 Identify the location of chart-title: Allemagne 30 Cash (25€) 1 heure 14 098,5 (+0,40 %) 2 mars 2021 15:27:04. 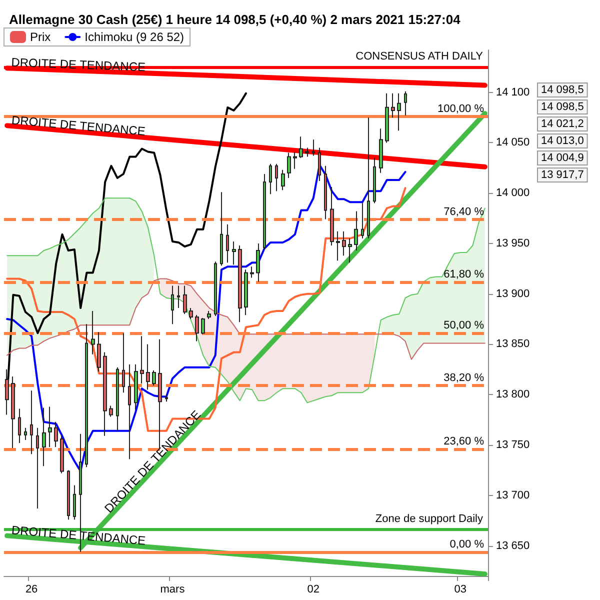
(235, 19).